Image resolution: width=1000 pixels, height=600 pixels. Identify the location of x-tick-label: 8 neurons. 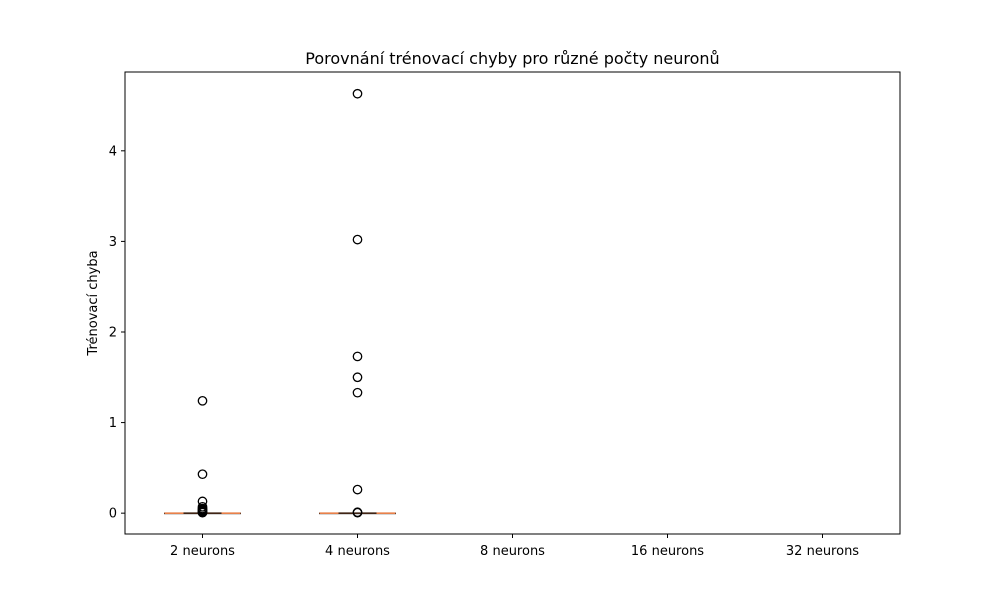
(512, 551).